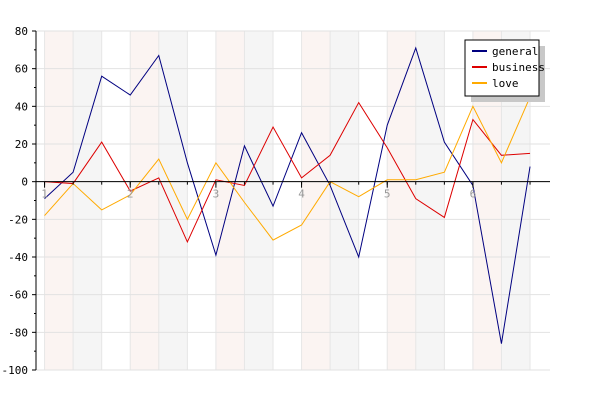 Image resolution: width=600 pixels, height=400 pixels. Describe the element at coordinates (21, 106) in the screenshot. I see `y-tick-label: 40` at that location.